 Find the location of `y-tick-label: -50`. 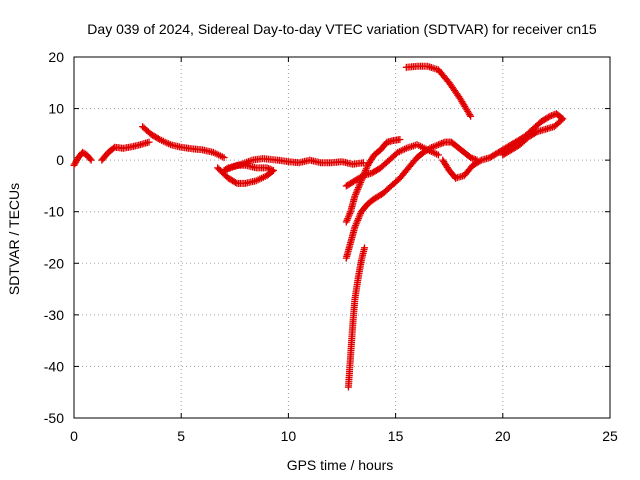

y-tick-label: -50 is located at coordinates (54, 418).